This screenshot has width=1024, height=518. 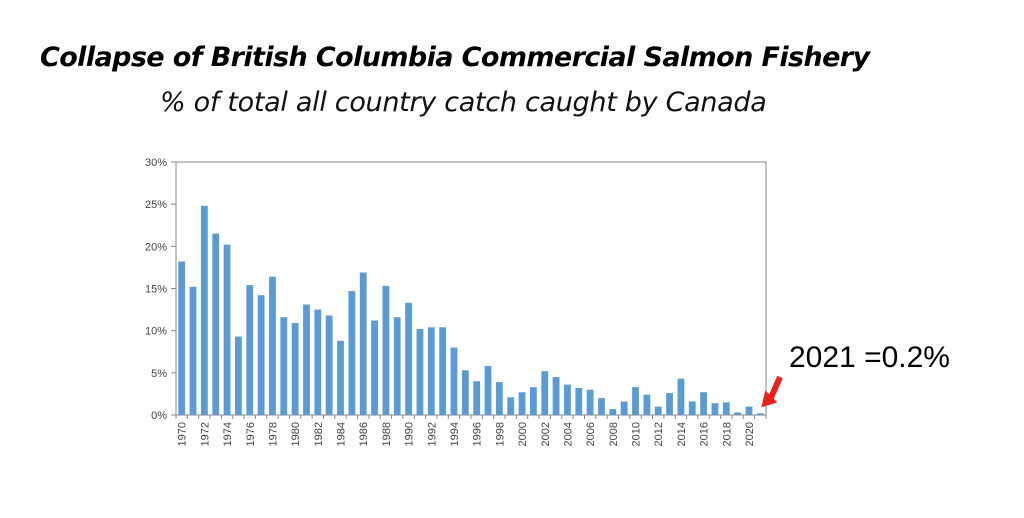 I want to click on x-tick-label: 2002, so click(x=546, y=434).